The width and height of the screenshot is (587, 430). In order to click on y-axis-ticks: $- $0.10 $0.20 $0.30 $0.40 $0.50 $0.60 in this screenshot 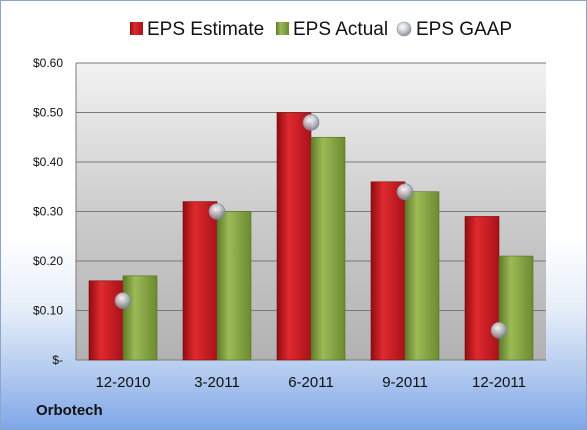, I will do `click(48, 211)`.